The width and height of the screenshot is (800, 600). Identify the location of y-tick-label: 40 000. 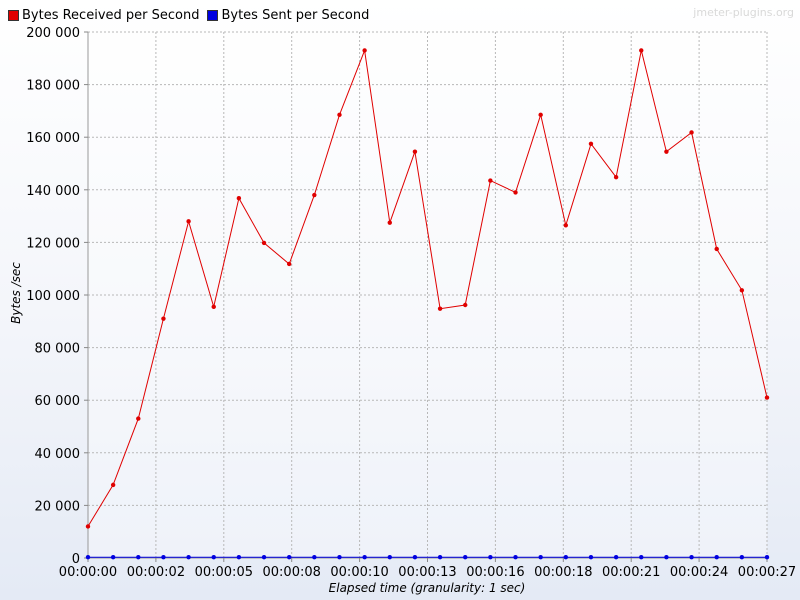
(58, 454).